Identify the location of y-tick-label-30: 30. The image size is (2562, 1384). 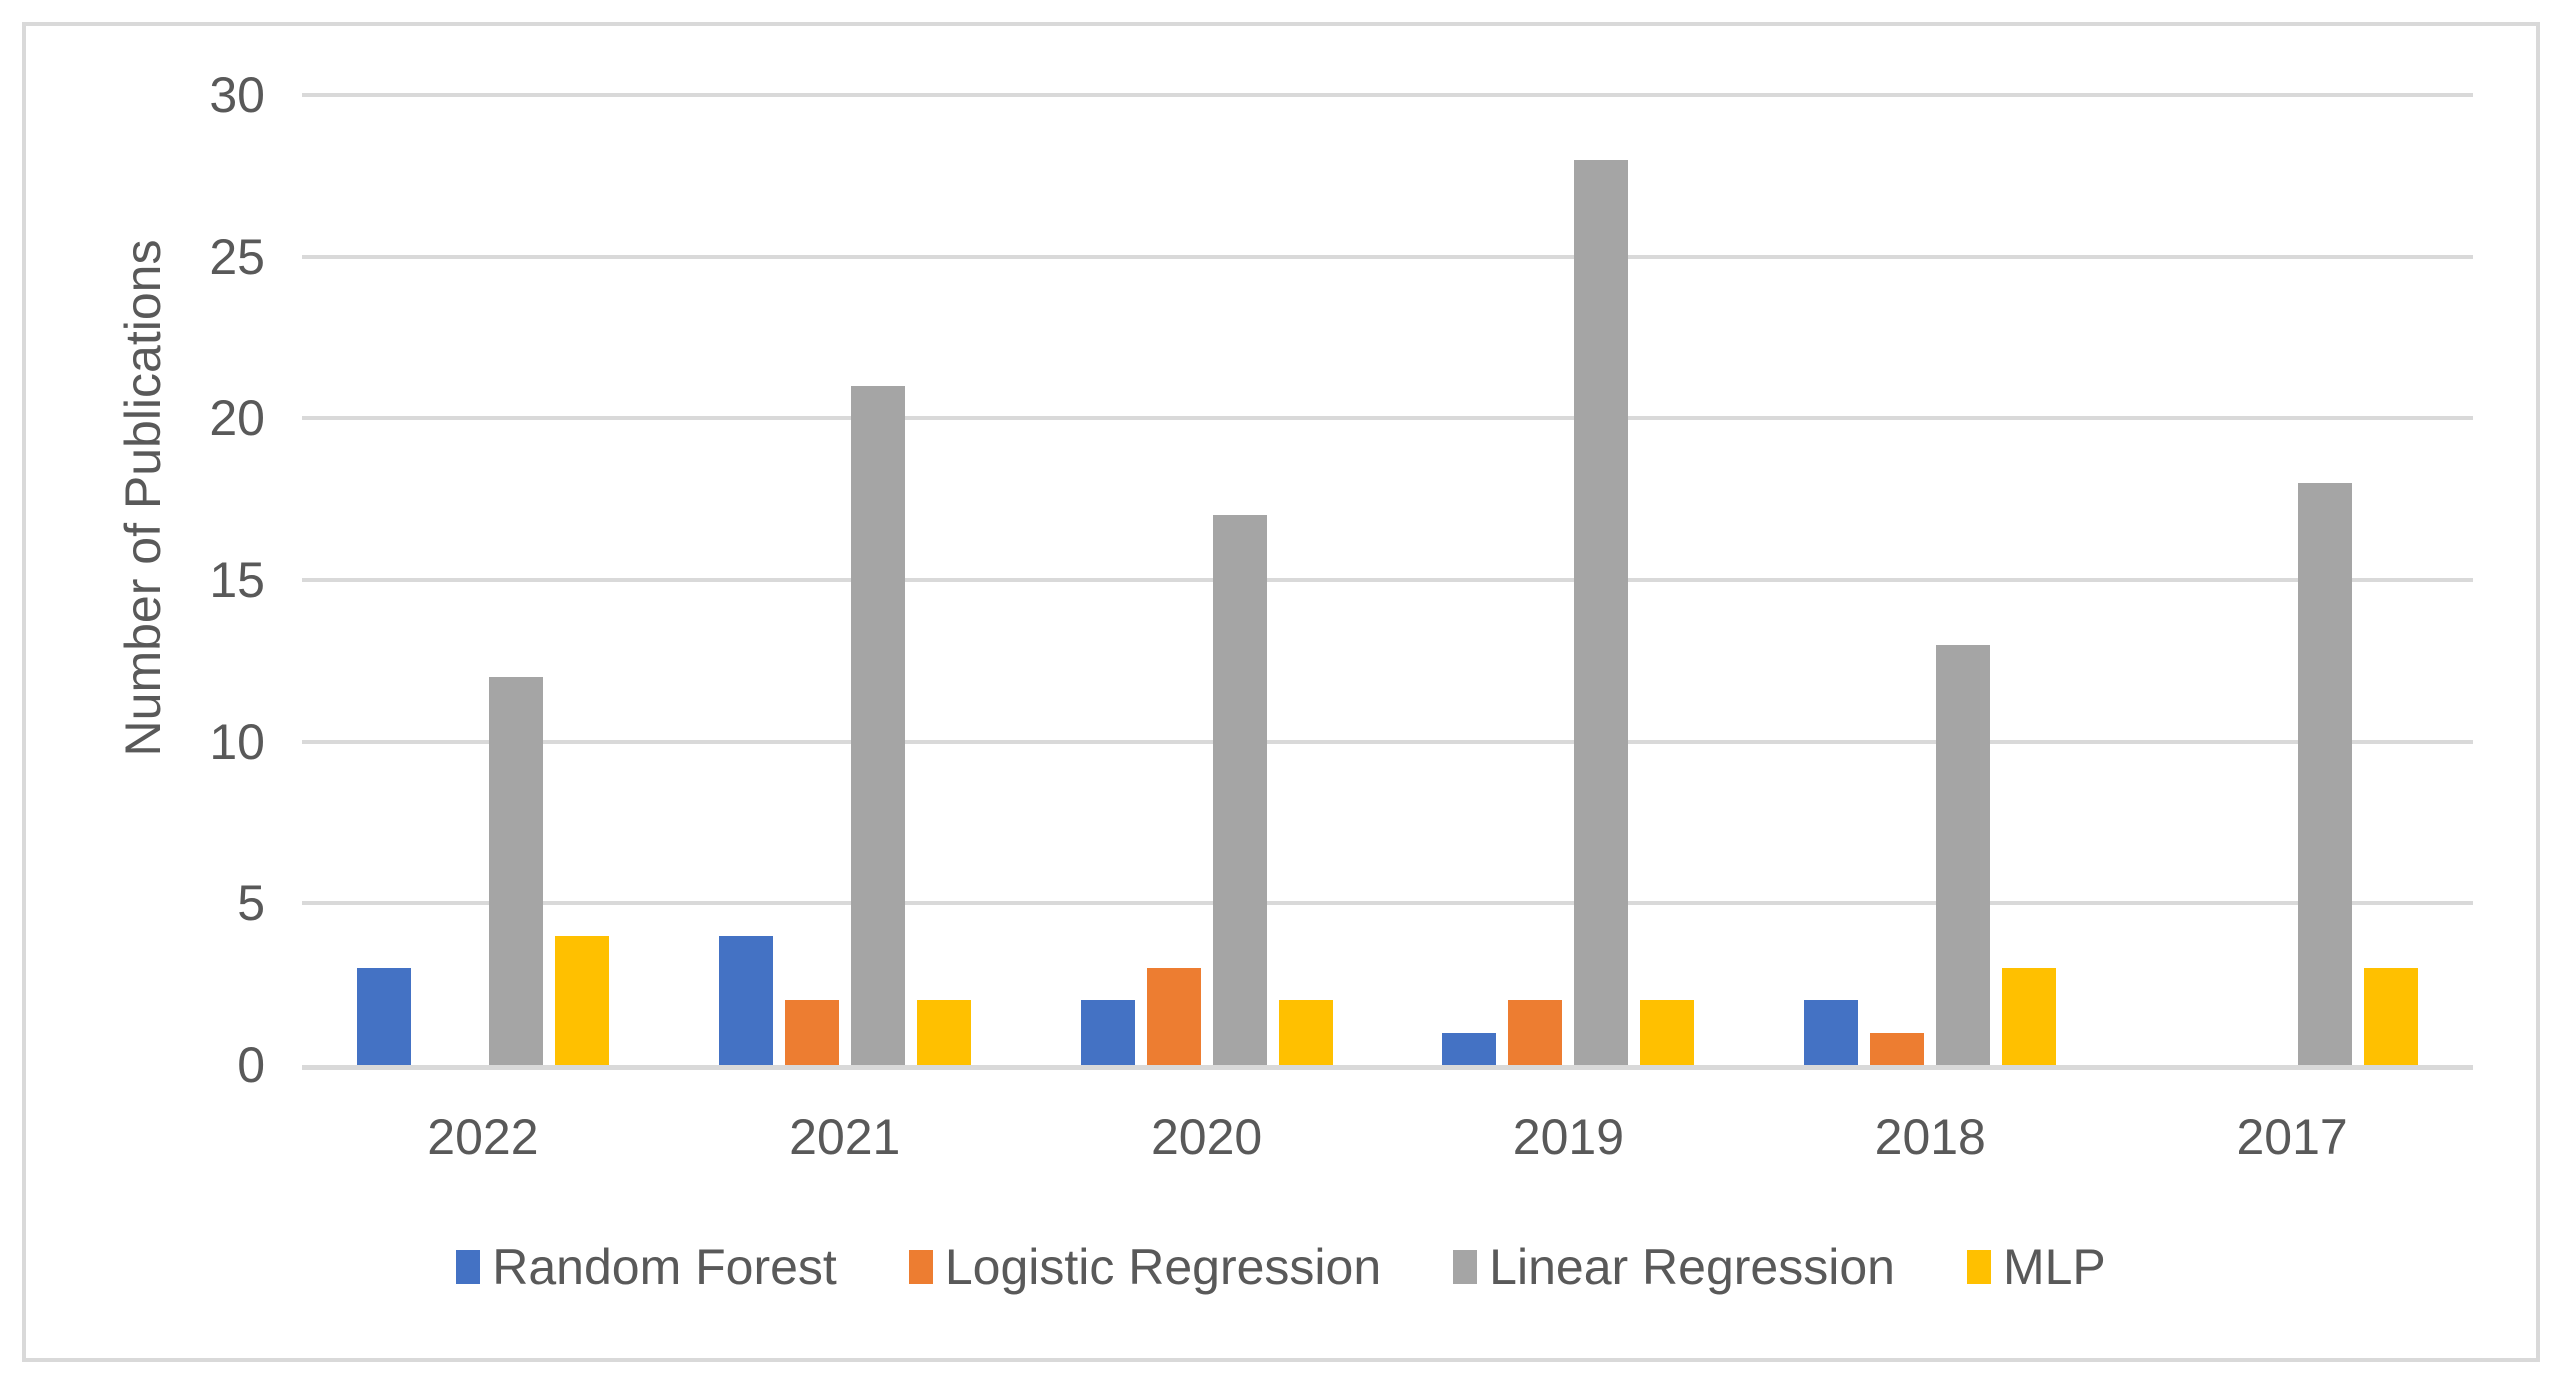
(237, 95).